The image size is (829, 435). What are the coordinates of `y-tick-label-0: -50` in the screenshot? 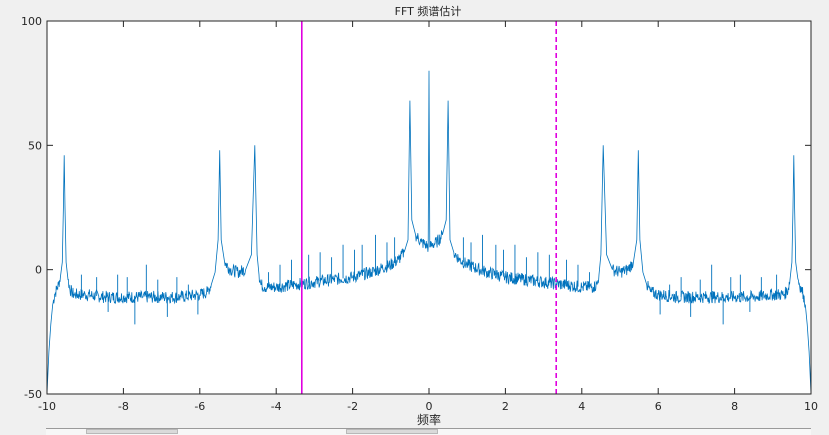 It's located at (33, 394).